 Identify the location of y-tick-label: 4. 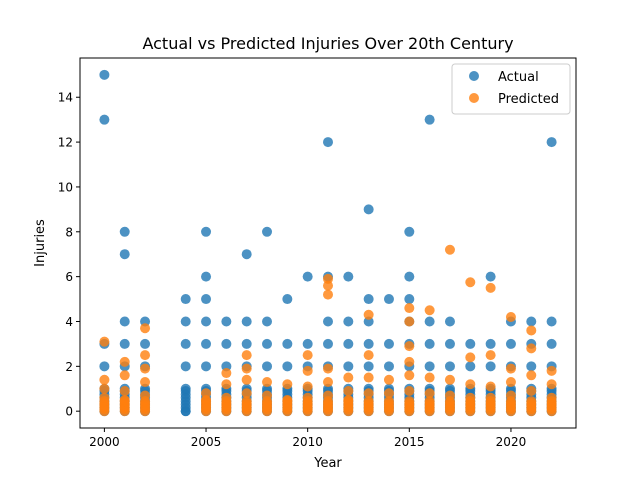
(69, 322).